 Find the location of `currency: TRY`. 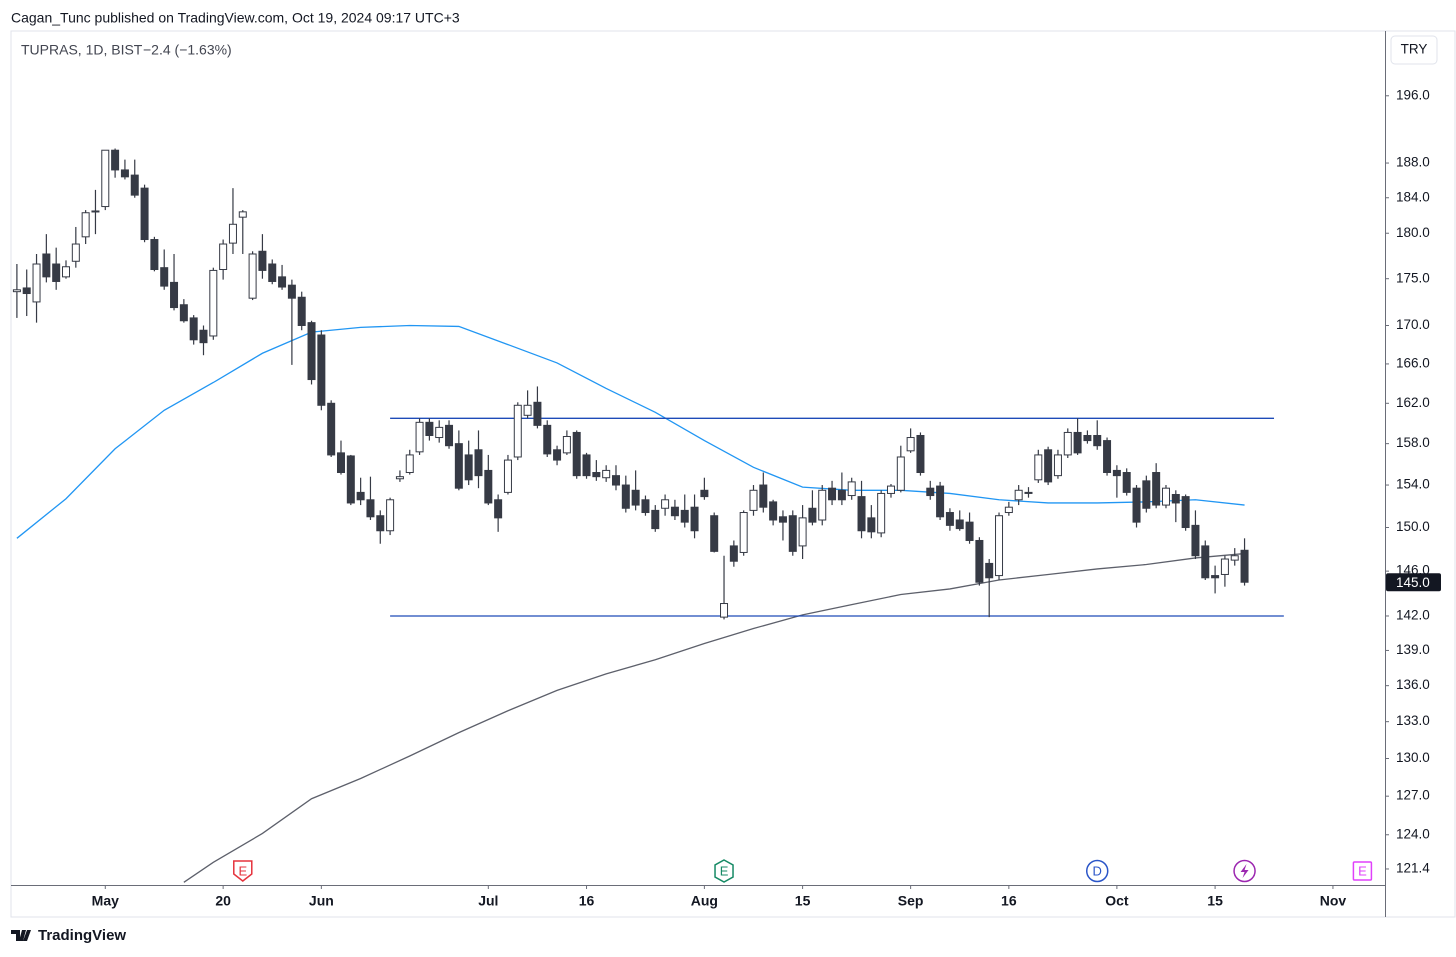

currency: TRY is located at coordinates (1414, 49).